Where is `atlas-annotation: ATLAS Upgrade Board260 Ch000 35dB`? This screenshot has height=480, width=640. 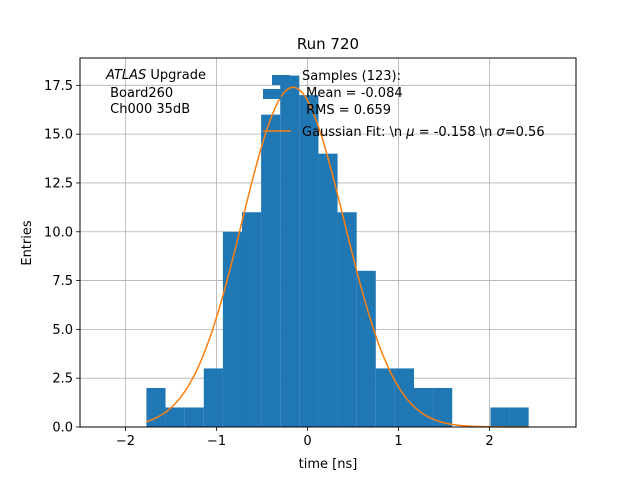
atlas-annotation: ATLAS Upgrade Board260 Ch000 35dB is located at coordinates (155, 92).